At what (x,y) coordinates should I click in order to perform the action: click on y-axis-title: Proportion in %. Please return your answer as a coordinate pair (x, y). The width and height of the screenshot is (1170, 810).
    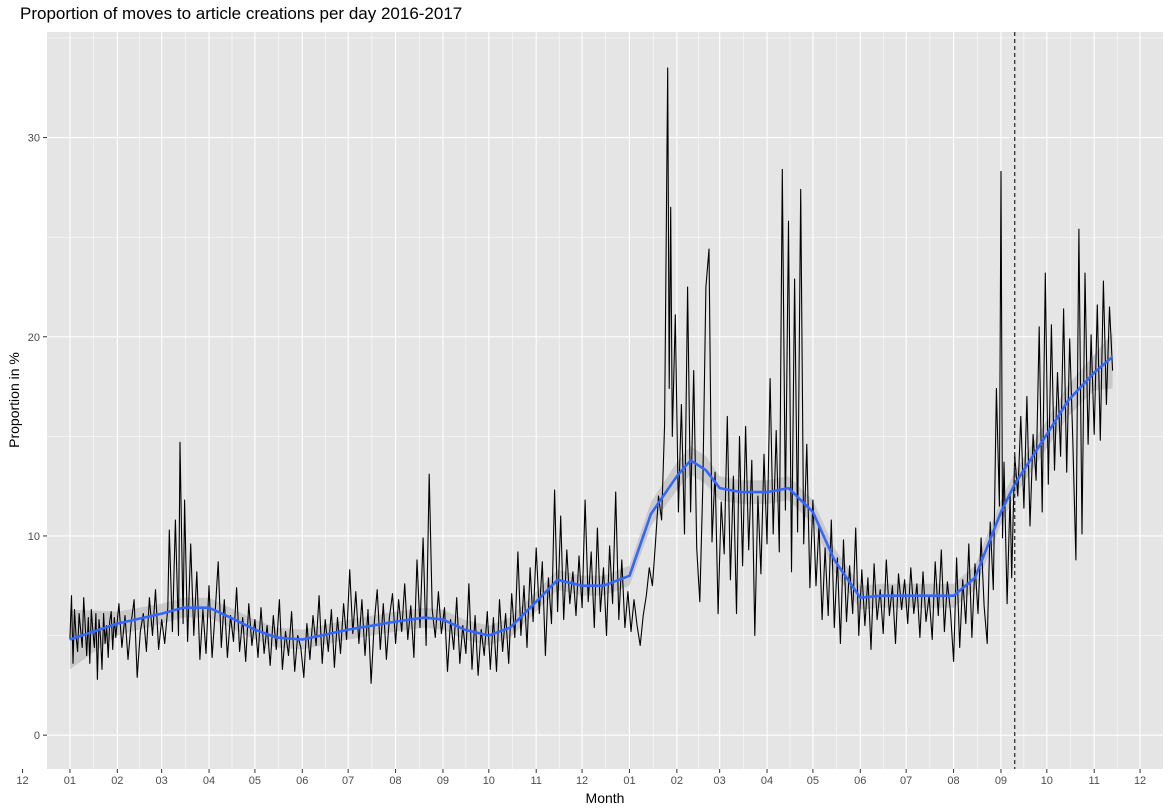
    Looking at the image, I should click on (14, 400).